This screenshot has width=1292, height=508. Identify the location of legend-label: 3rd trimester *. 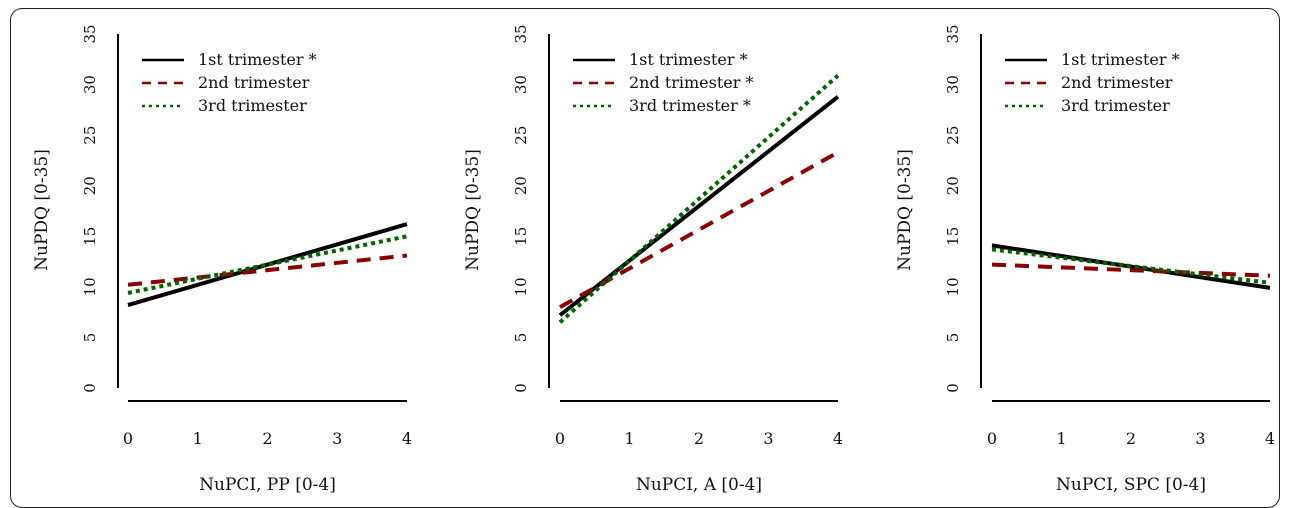
(690, 105).